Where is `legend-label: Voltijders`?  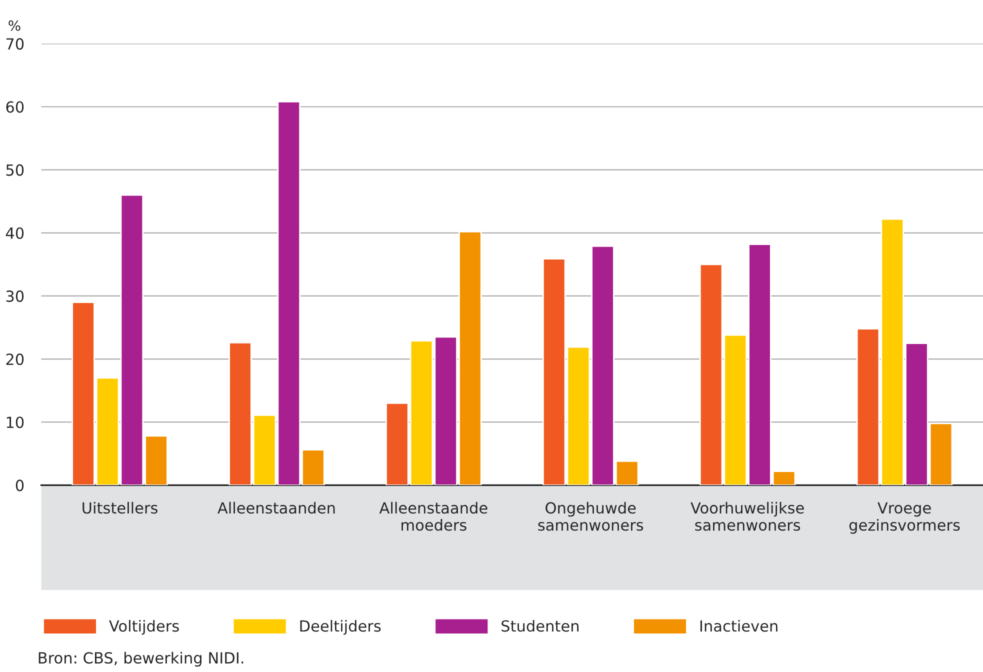
legend-label: Voltijders is located at coordinates (144, 627).